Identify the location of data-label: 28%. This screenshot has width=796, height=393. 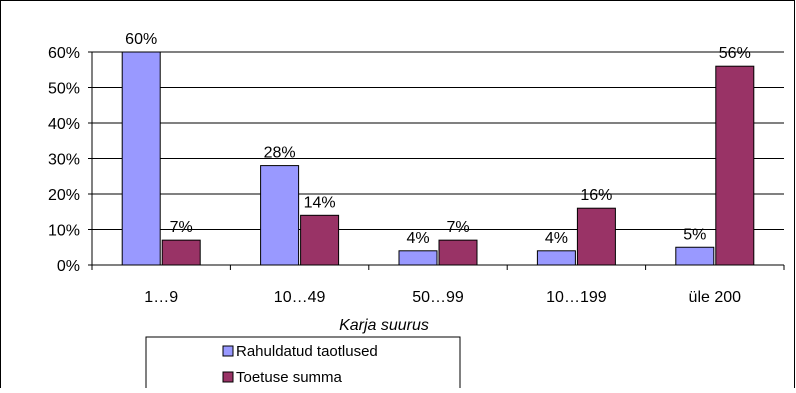
(280, 153).